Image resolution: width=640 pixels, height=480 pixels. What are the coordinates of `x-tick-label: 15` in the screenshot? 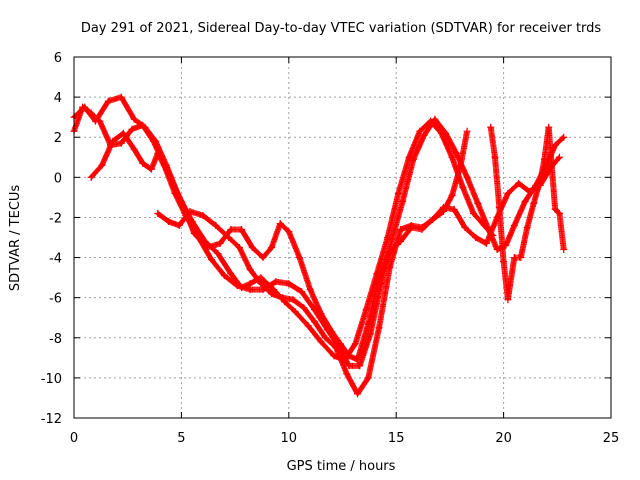 It's located at (396, 438).